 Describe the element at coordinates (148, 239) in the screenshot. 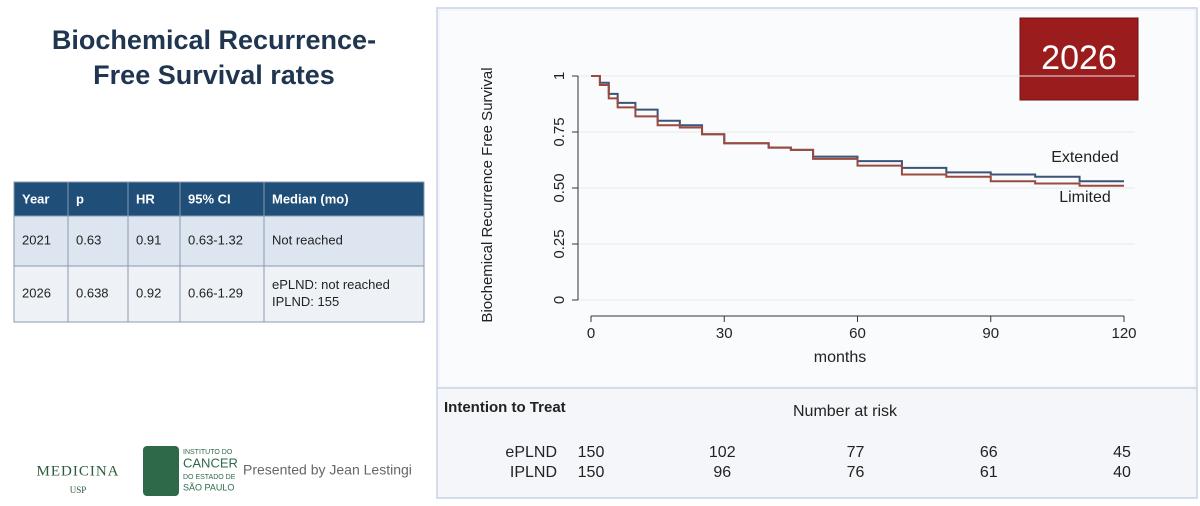

I see `table-cell: 0.91` at that location.